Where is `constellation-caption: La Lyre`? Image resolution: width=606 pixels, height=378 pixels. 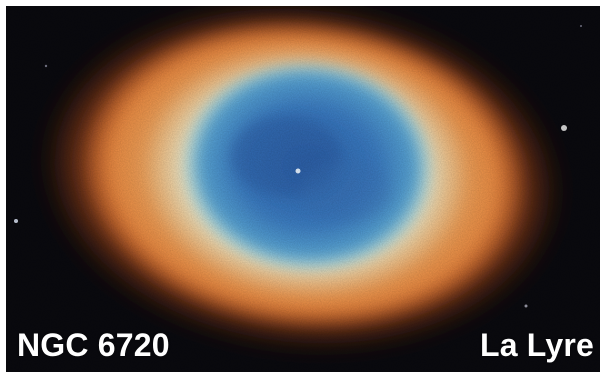 constellation-caption: La Lyre is located at coordinates (536, 345).